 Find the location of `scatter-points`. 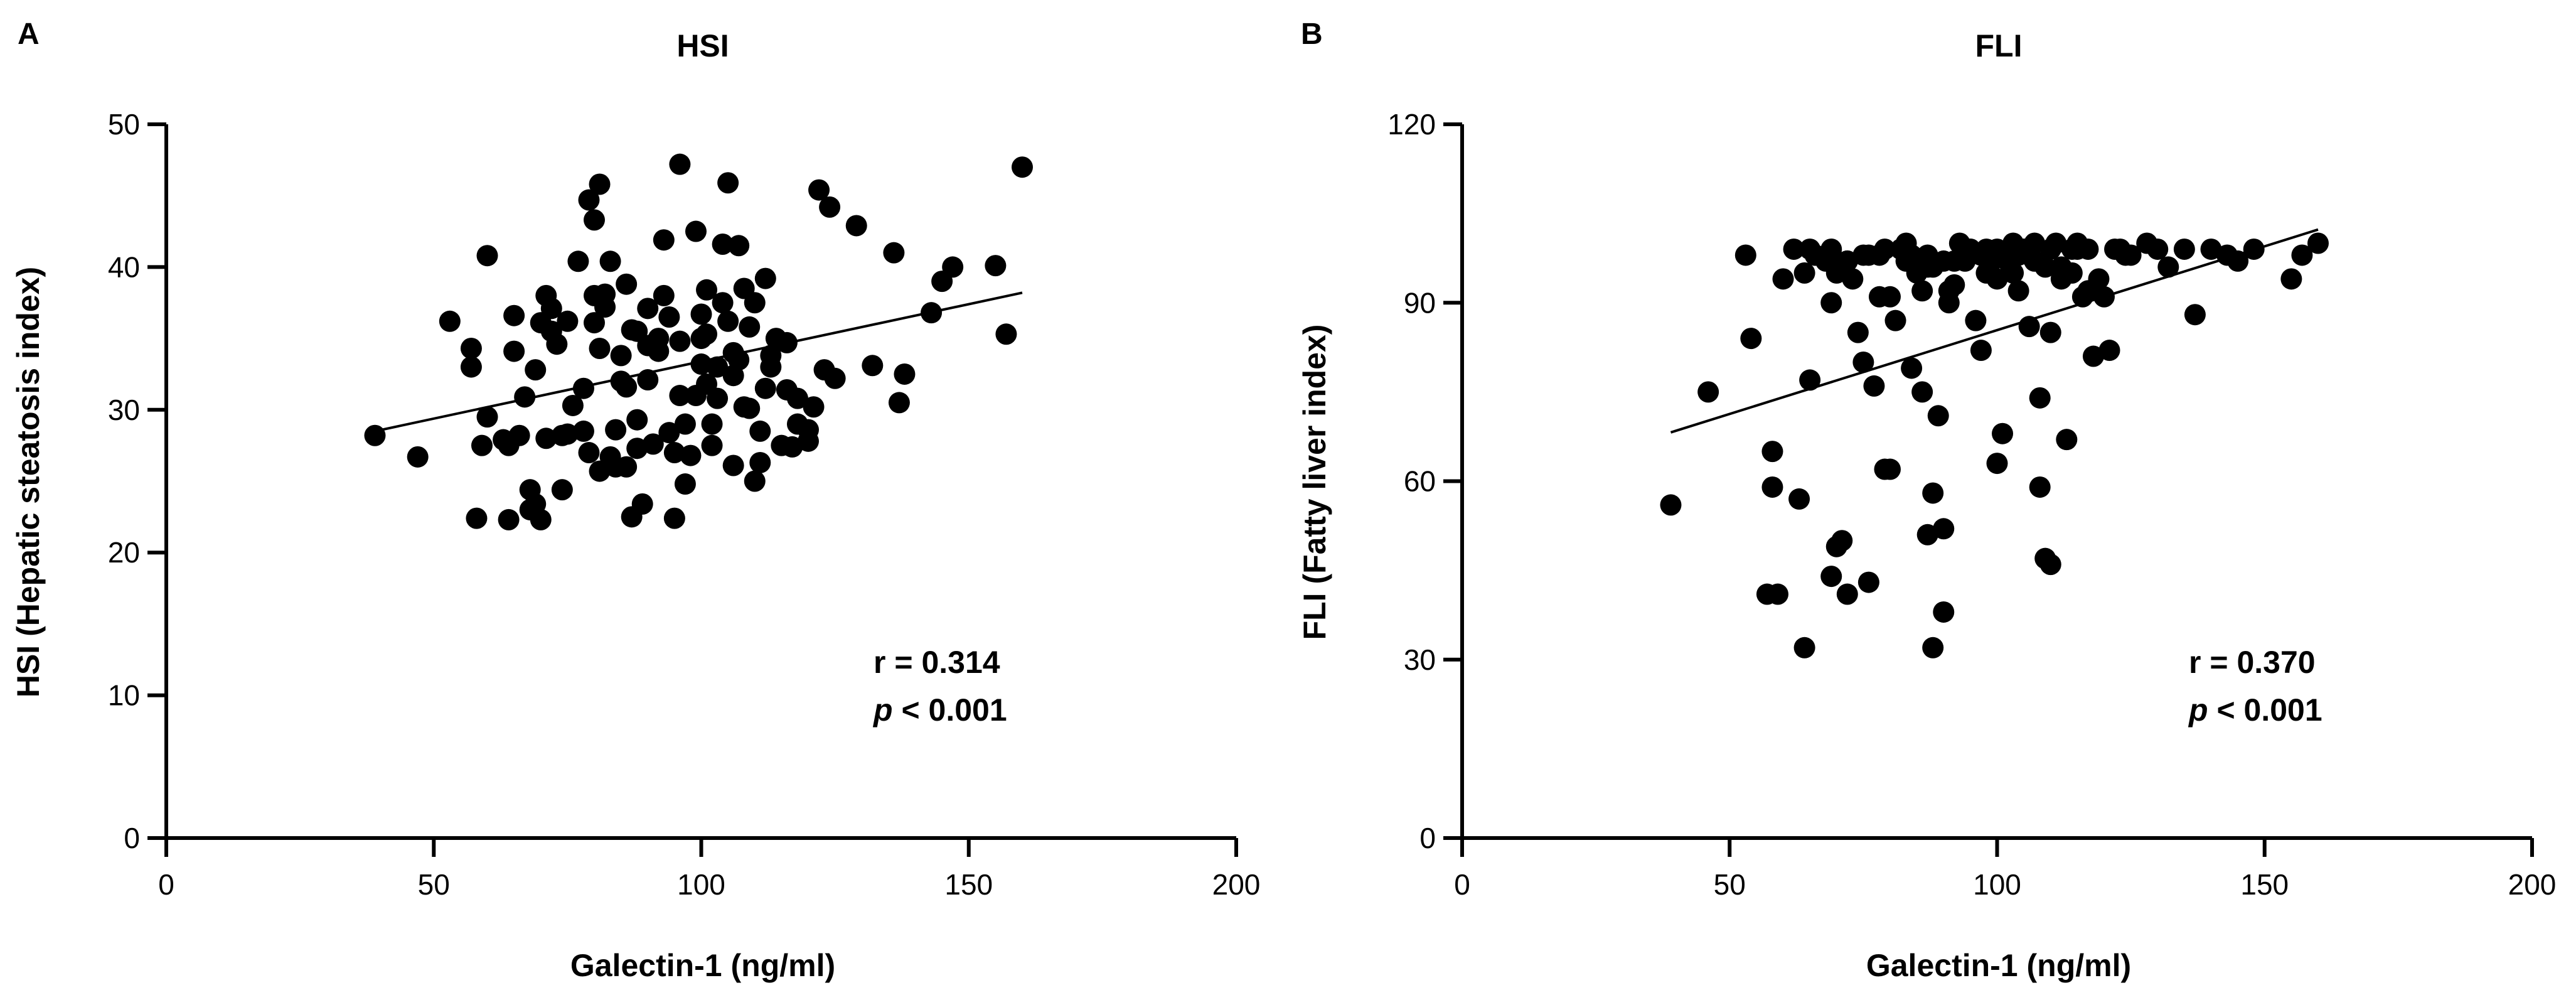

scatter-points is located at coordinates (698, 341).